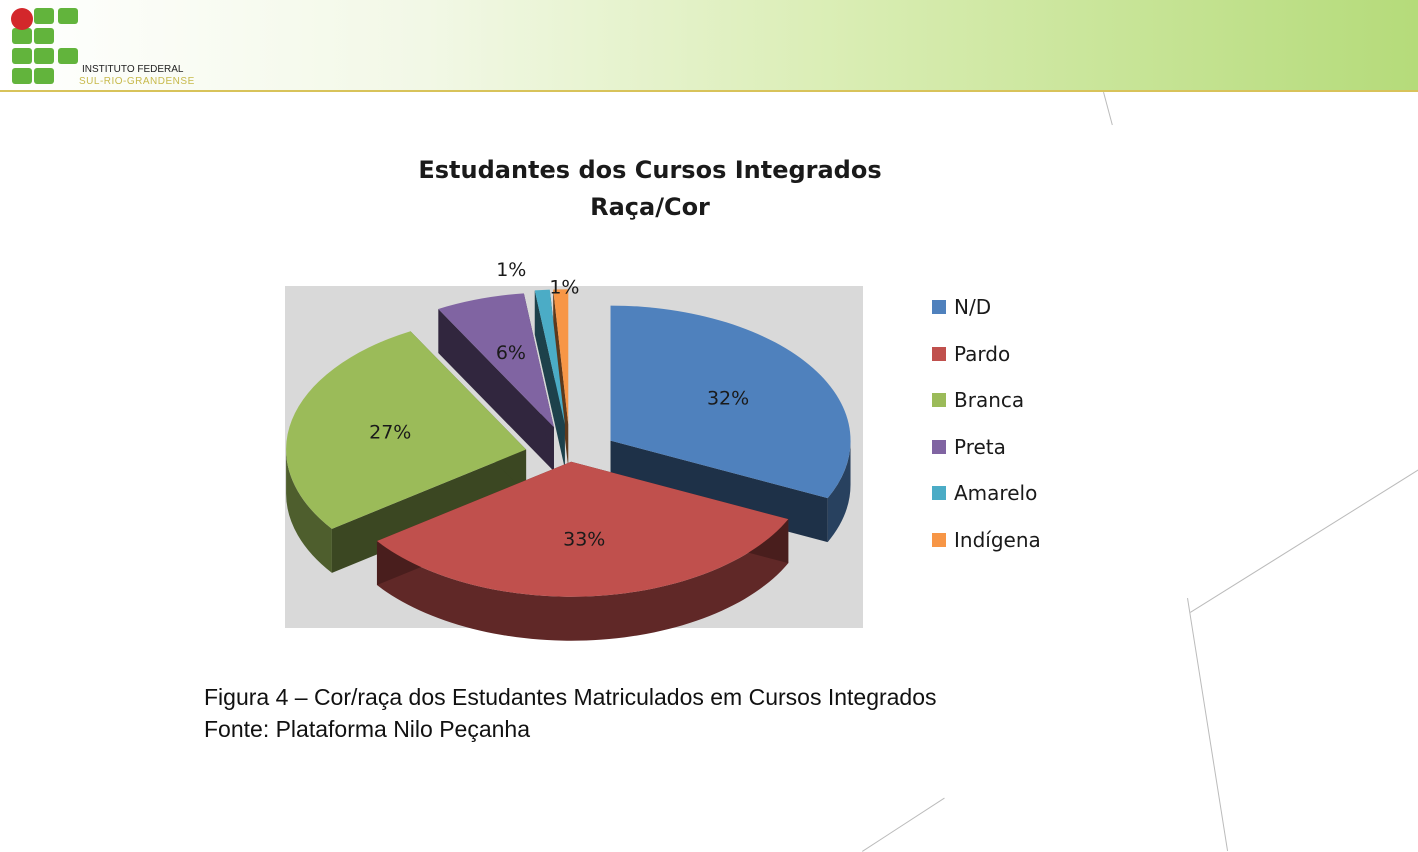 The image size is (1418, 852). Describe the element at coordinates (564, 287) in the screenshot. I see `data-label-indgena: 1%` at that location.